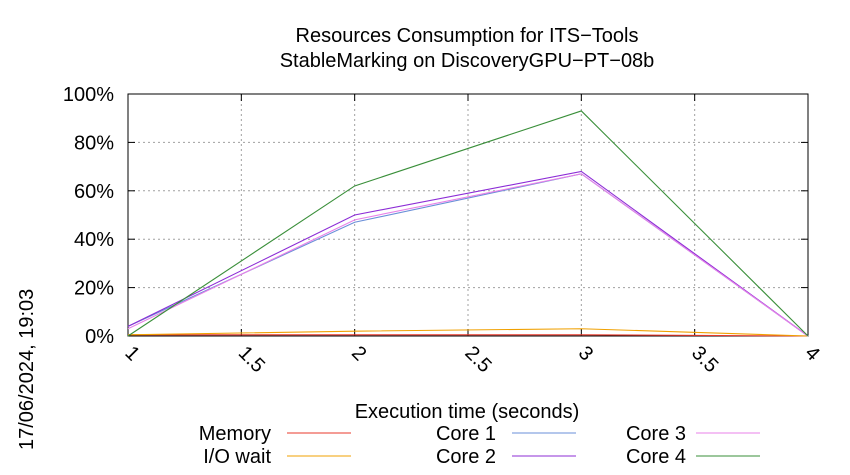  What do you see at coordinates (477, 359) in the screenshot?
I see `x-tick-label: 2.5` at bounding box center [477, 359].